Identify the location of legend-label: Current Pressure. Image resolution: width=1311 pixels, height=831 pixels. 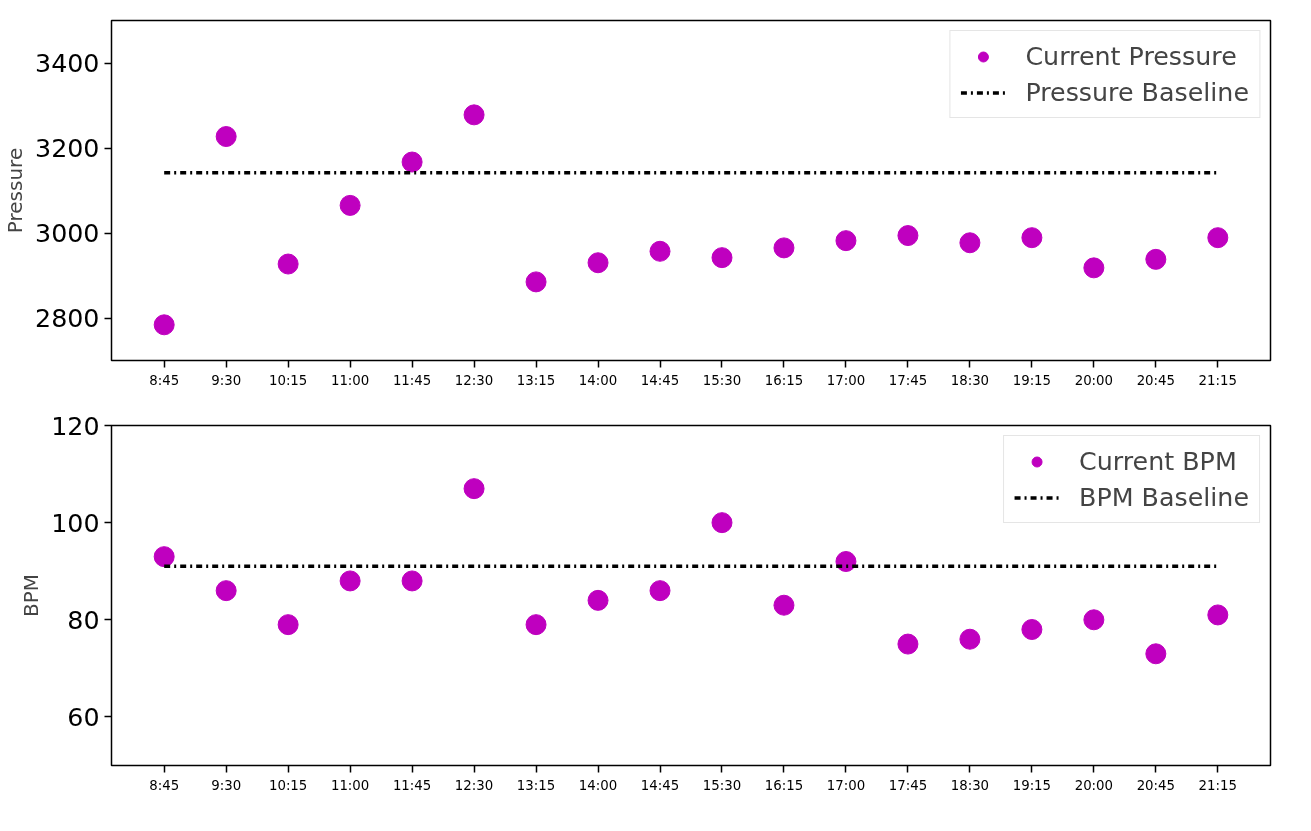
(1131, 56).